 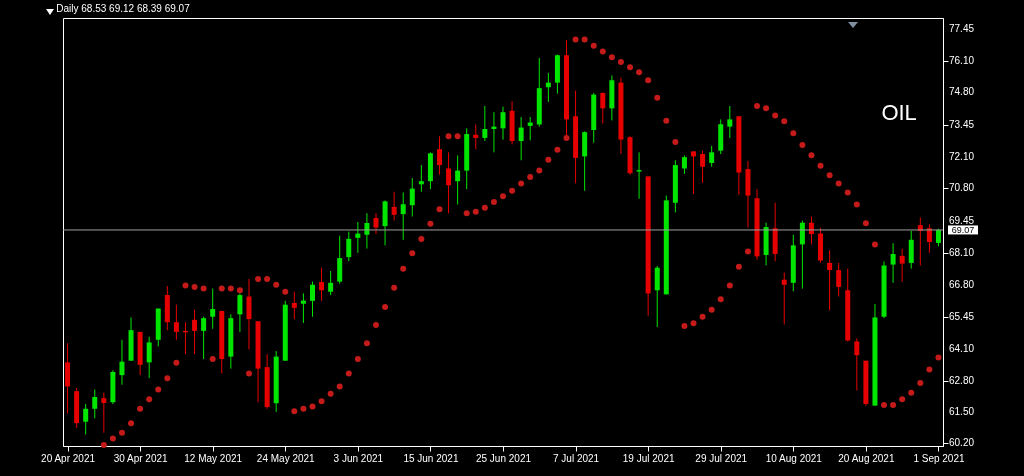 I want to click on ref-line-label: 69.07, so click(x=963, y=229).